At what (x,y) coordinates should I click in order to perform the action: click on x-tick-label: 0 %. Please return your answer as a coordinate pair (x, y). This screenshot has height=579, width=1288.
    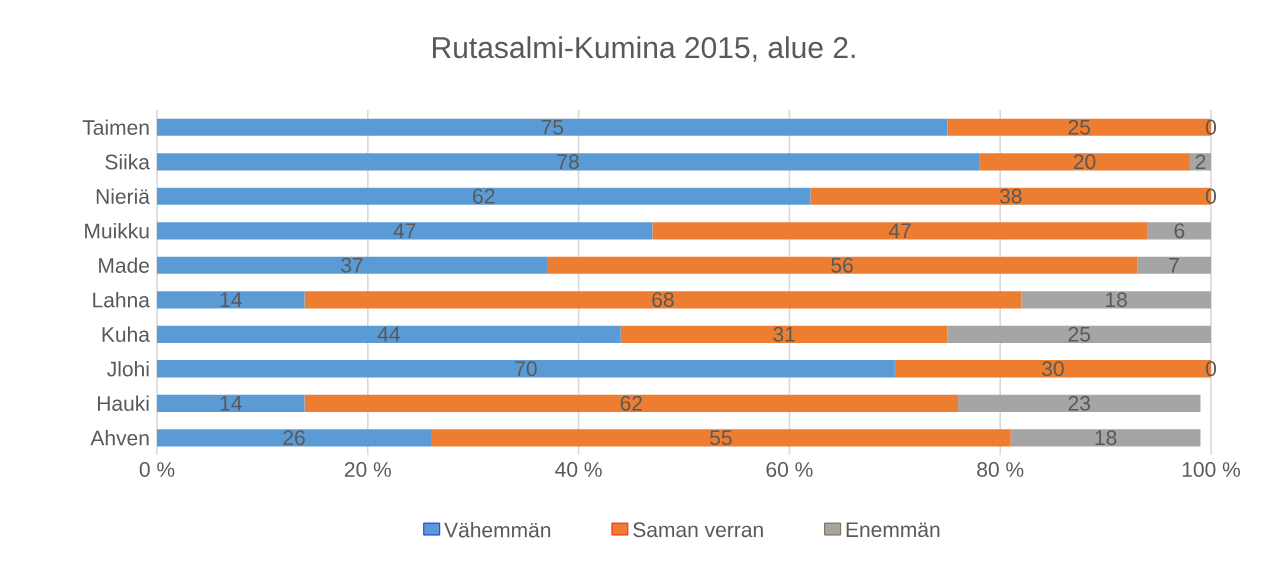
    Looking at the image, I should click on (157, 469).